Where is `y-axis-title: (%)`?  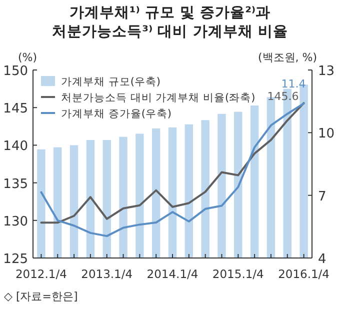 y-axis-title: (%) is located at coordinates (28, 57).